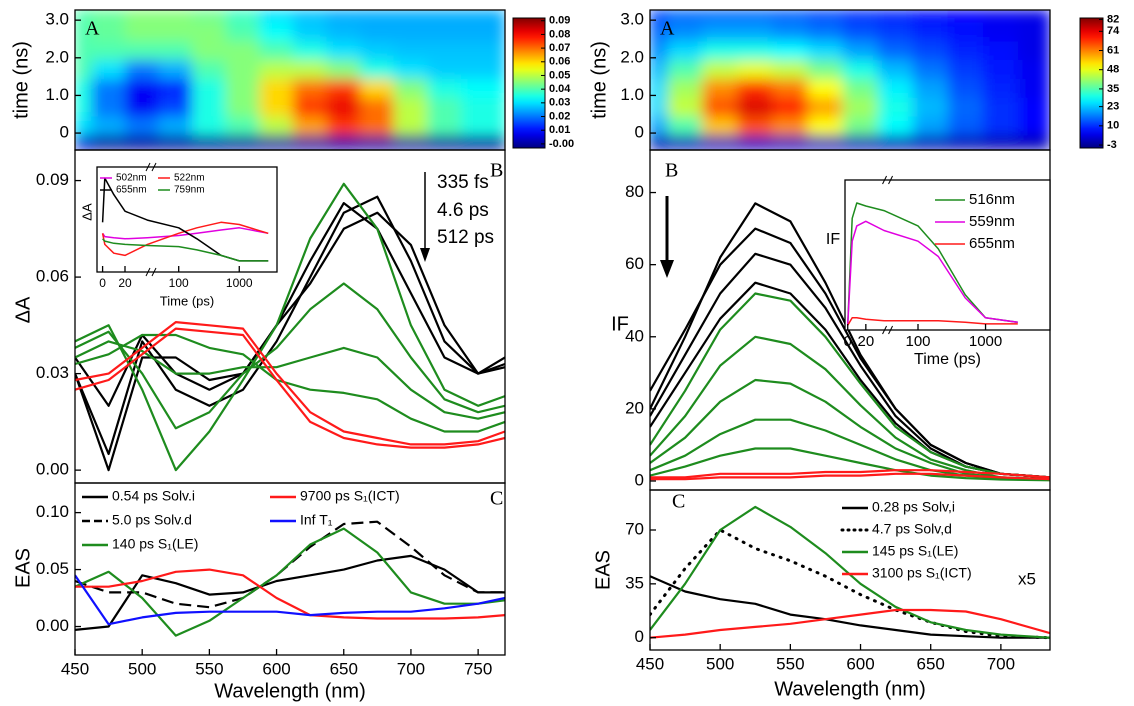  What do you see at coordinates (478, 668) in the screenshot?
I see `x-tick-label: 750` at bounding box center [478, 668].